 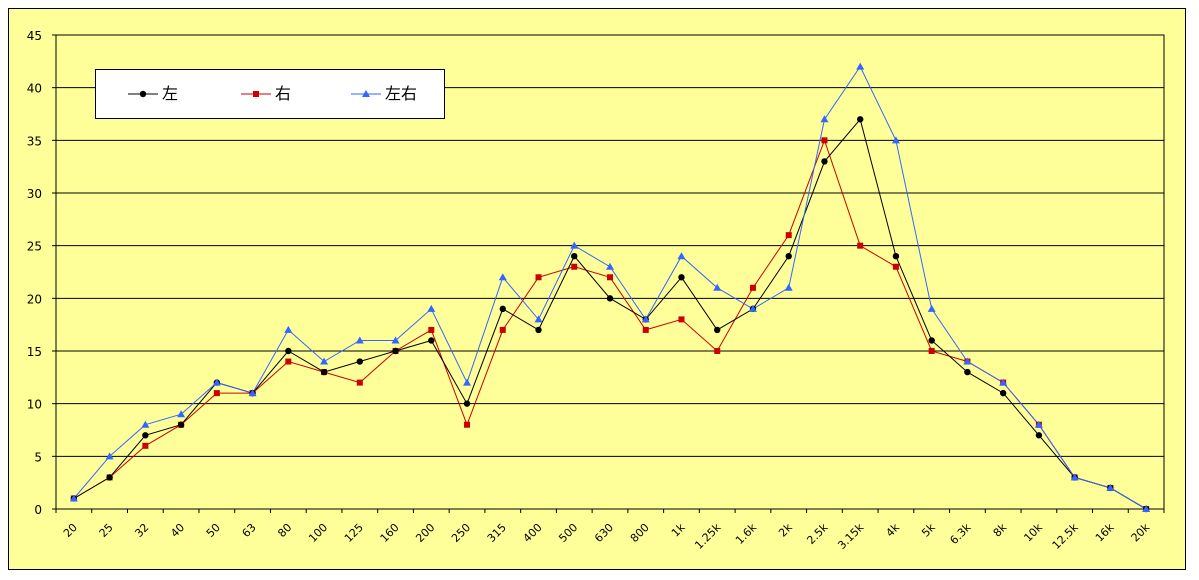 What do you see at coordinates (707, 535) in the screenshot?
I see `x-tick-label: 1.25k` at bounding box center [707, 535].